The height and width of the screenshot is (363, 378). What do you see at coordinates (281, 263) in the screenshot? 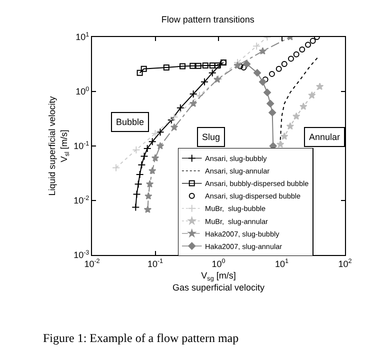
I see `x-tick-label: 10$^{1}$` at bounding box center [281, 263].